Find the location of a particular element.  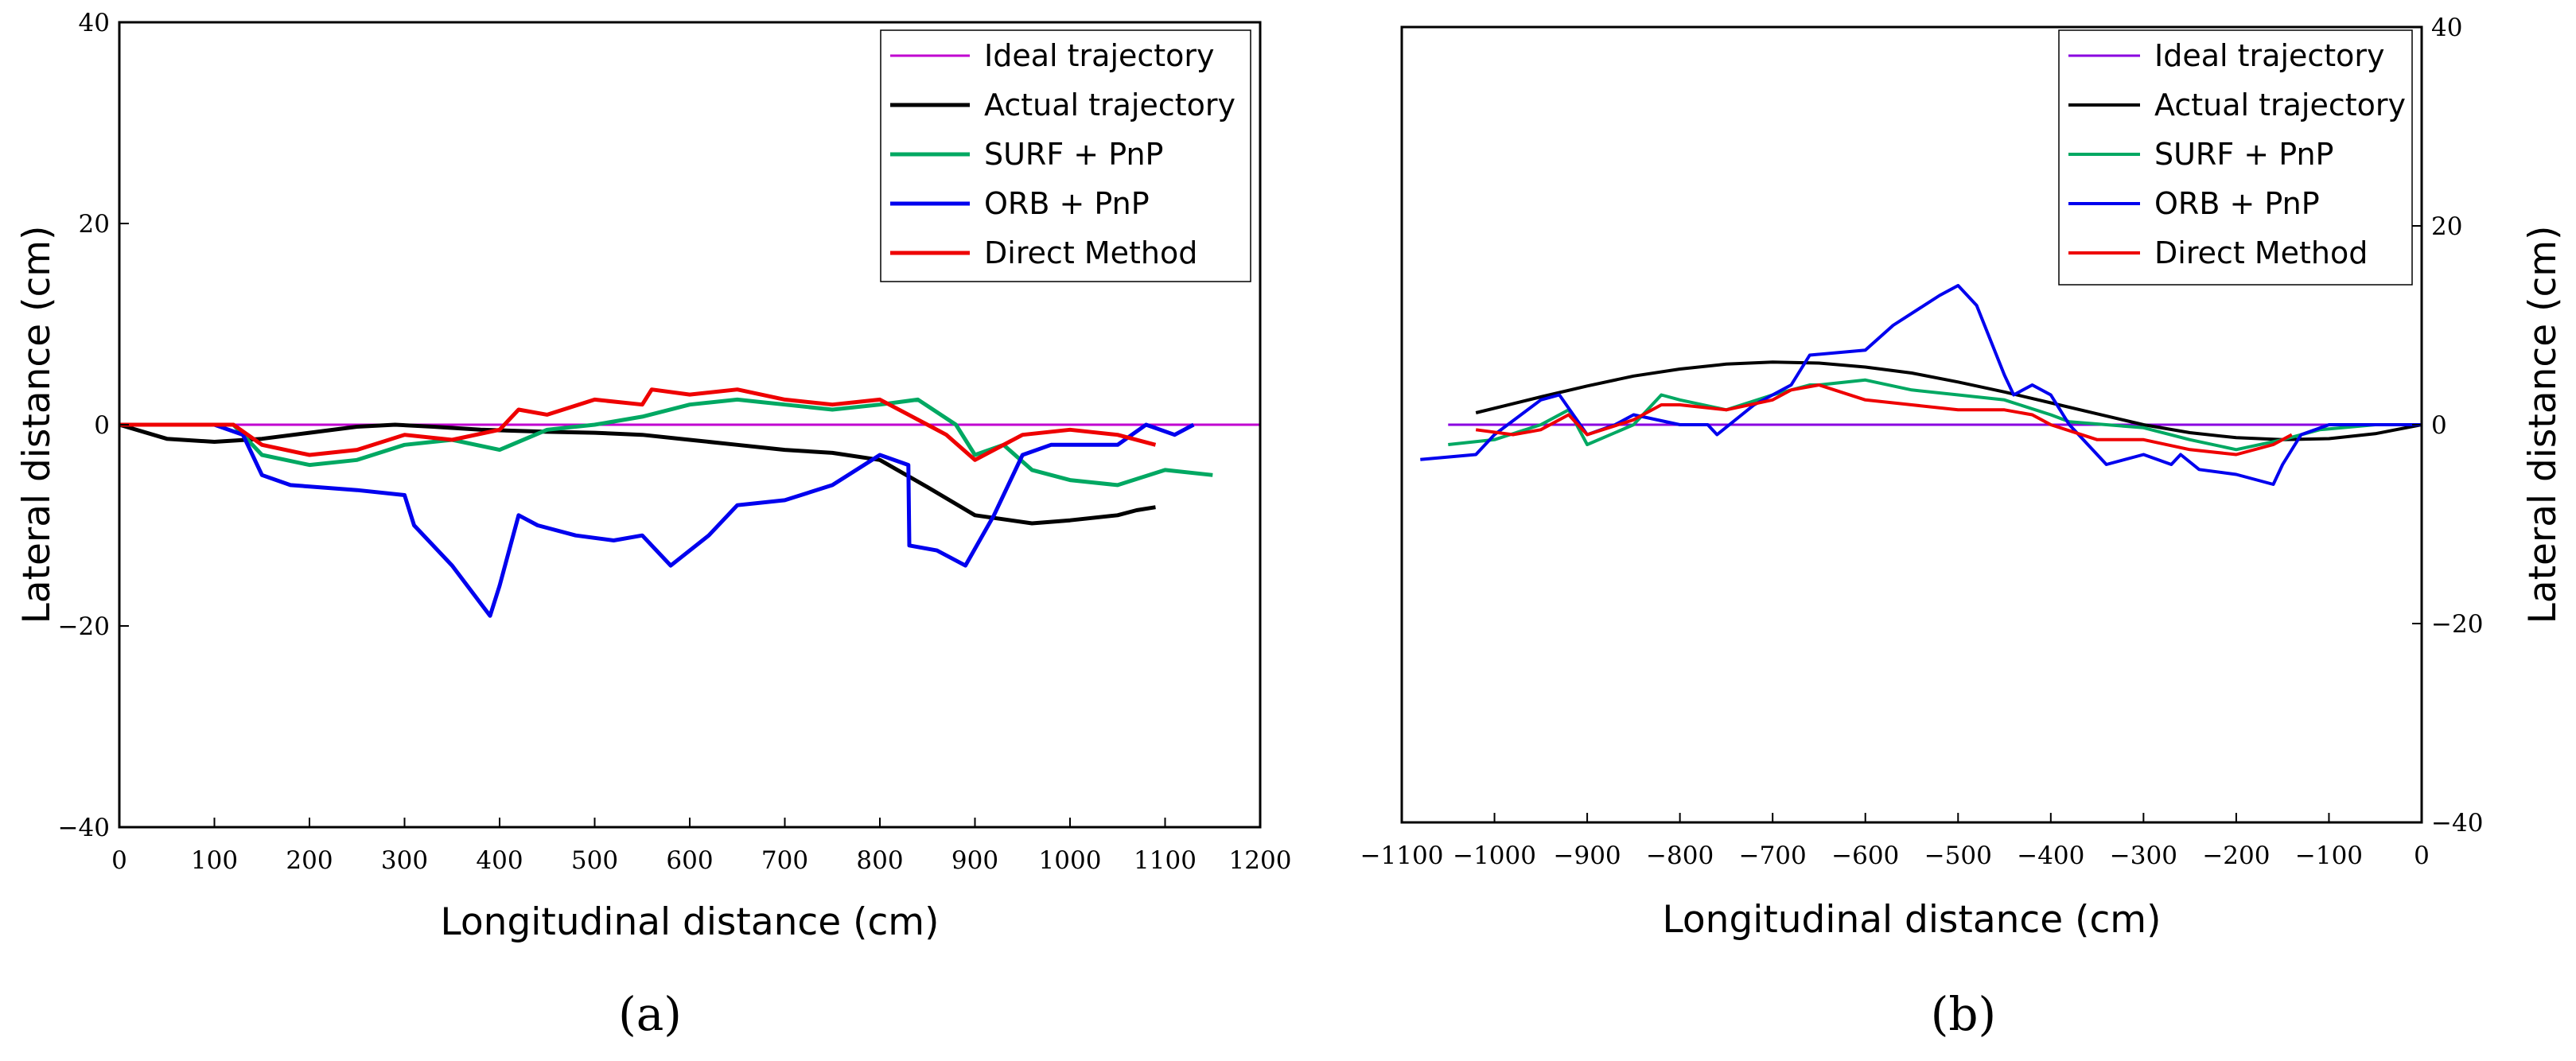

x-tick-label: −900 is located at coordinates (1588, 856).